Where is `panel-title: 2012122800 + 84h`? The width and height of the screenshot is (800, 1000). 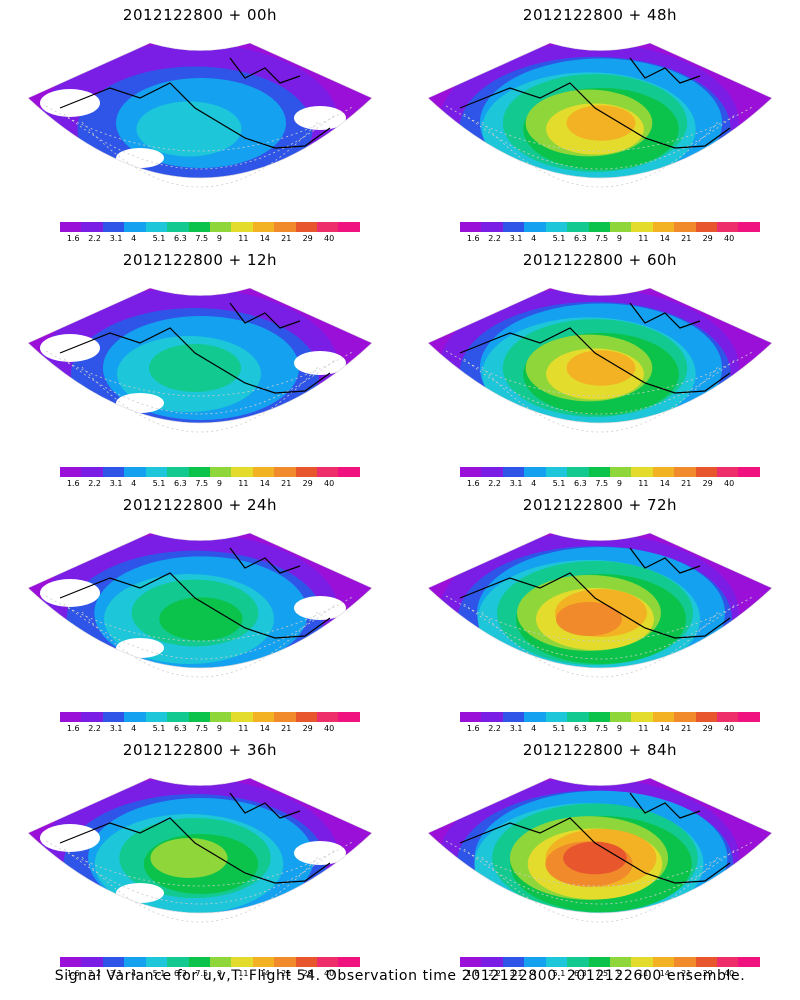 panel-title: 2012122800 + 84h is located at coordinates (600, 750).